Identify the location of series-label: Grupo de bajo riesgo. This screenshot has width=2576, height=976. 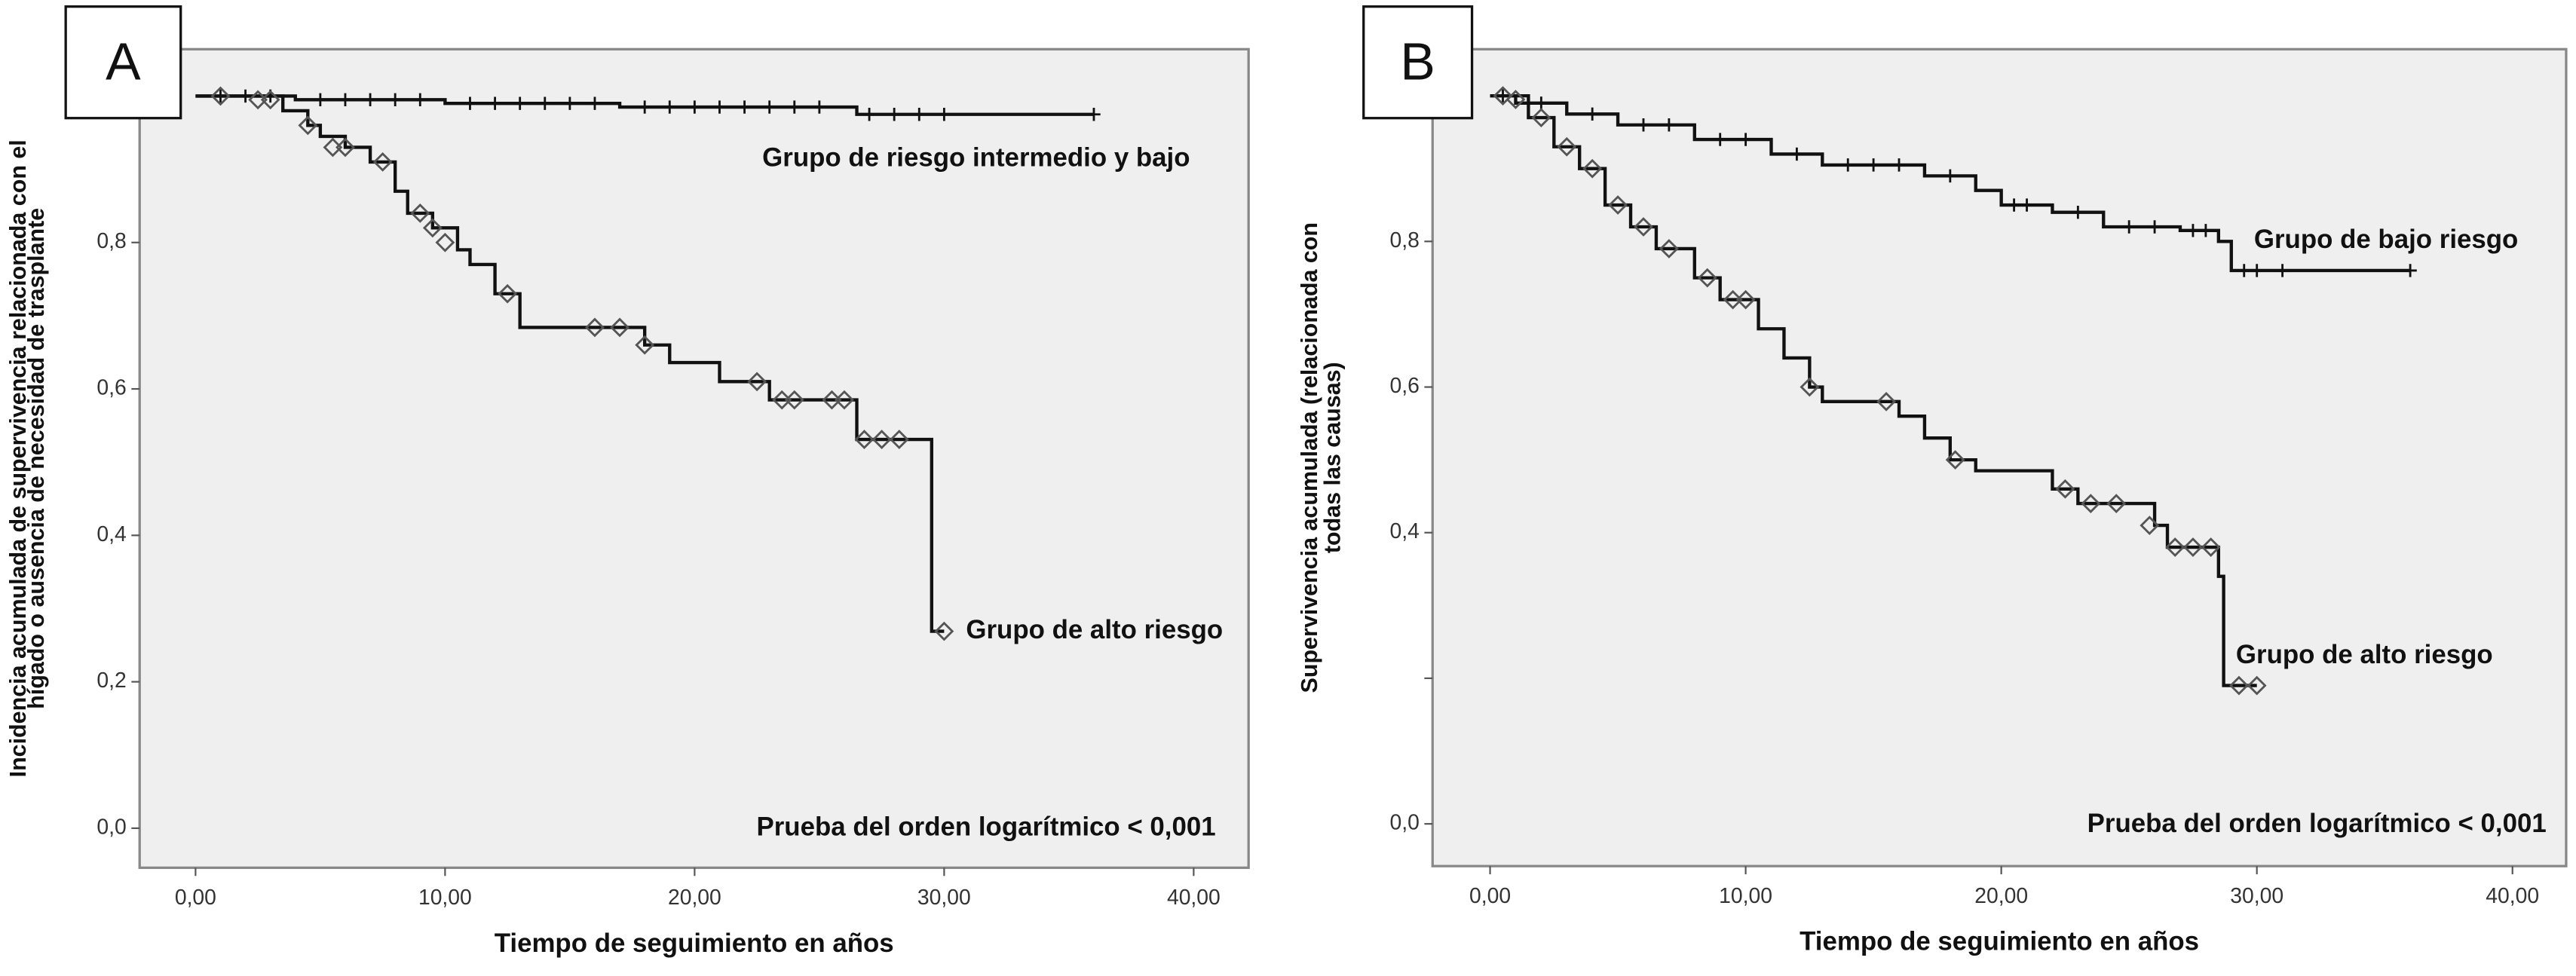
(2386, 240).